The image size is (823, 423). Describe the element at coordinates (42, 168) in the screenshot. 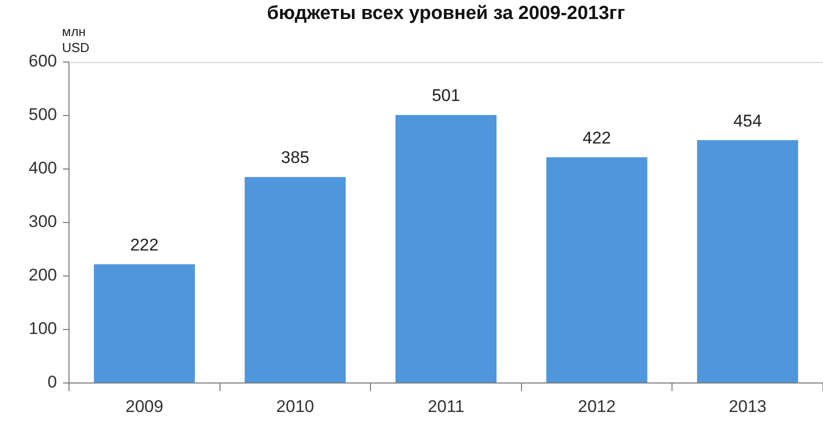

I see `y-tick-label: 400` at that location.